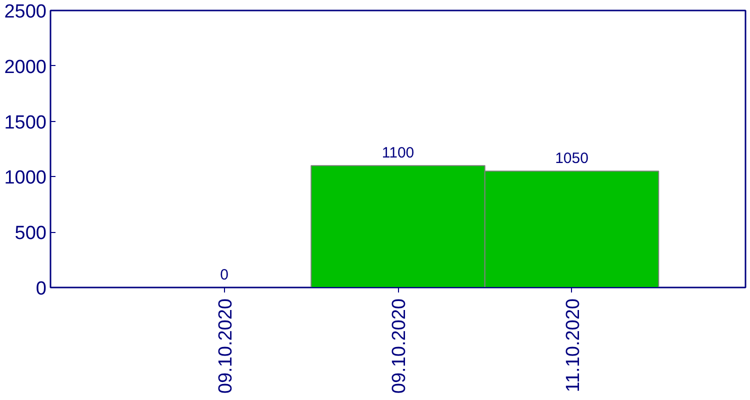  Describe the element at coordinates (25, 178) in the screenshot. I see `y-tick-label: 1000` at that location.